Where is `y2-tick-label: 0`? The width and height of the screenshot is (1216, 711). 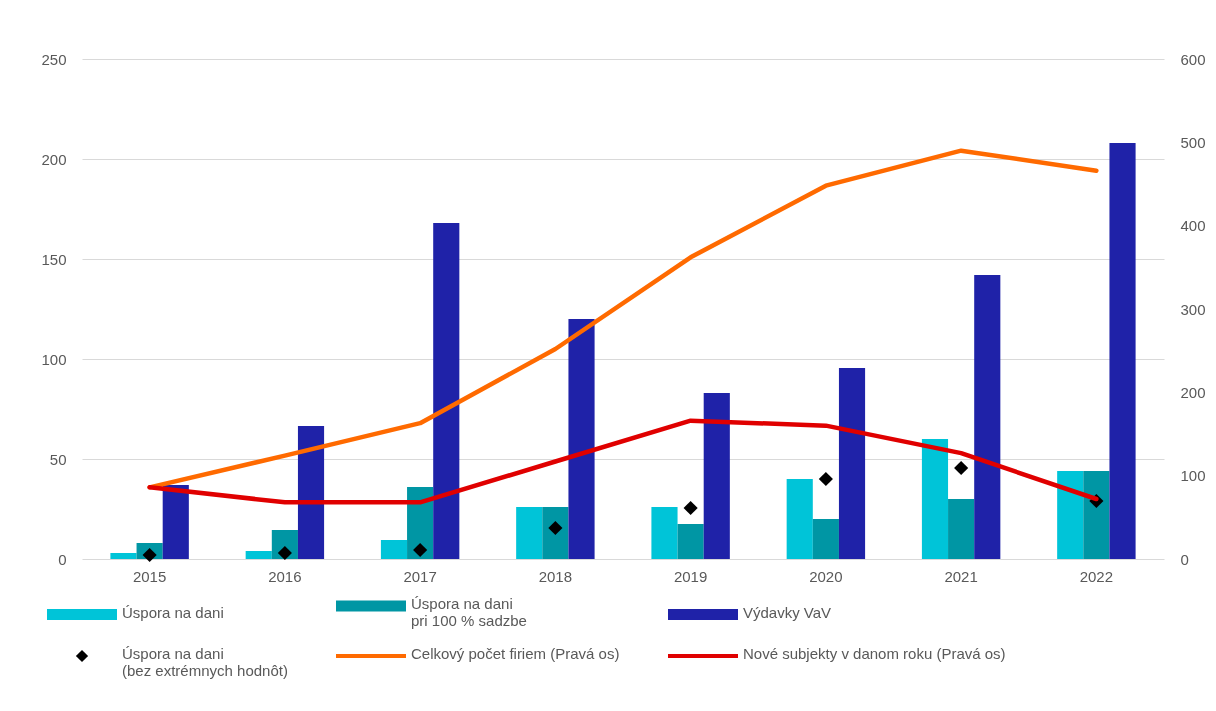 y2-tick-label: 0 is located at coordinates (1184, 559).